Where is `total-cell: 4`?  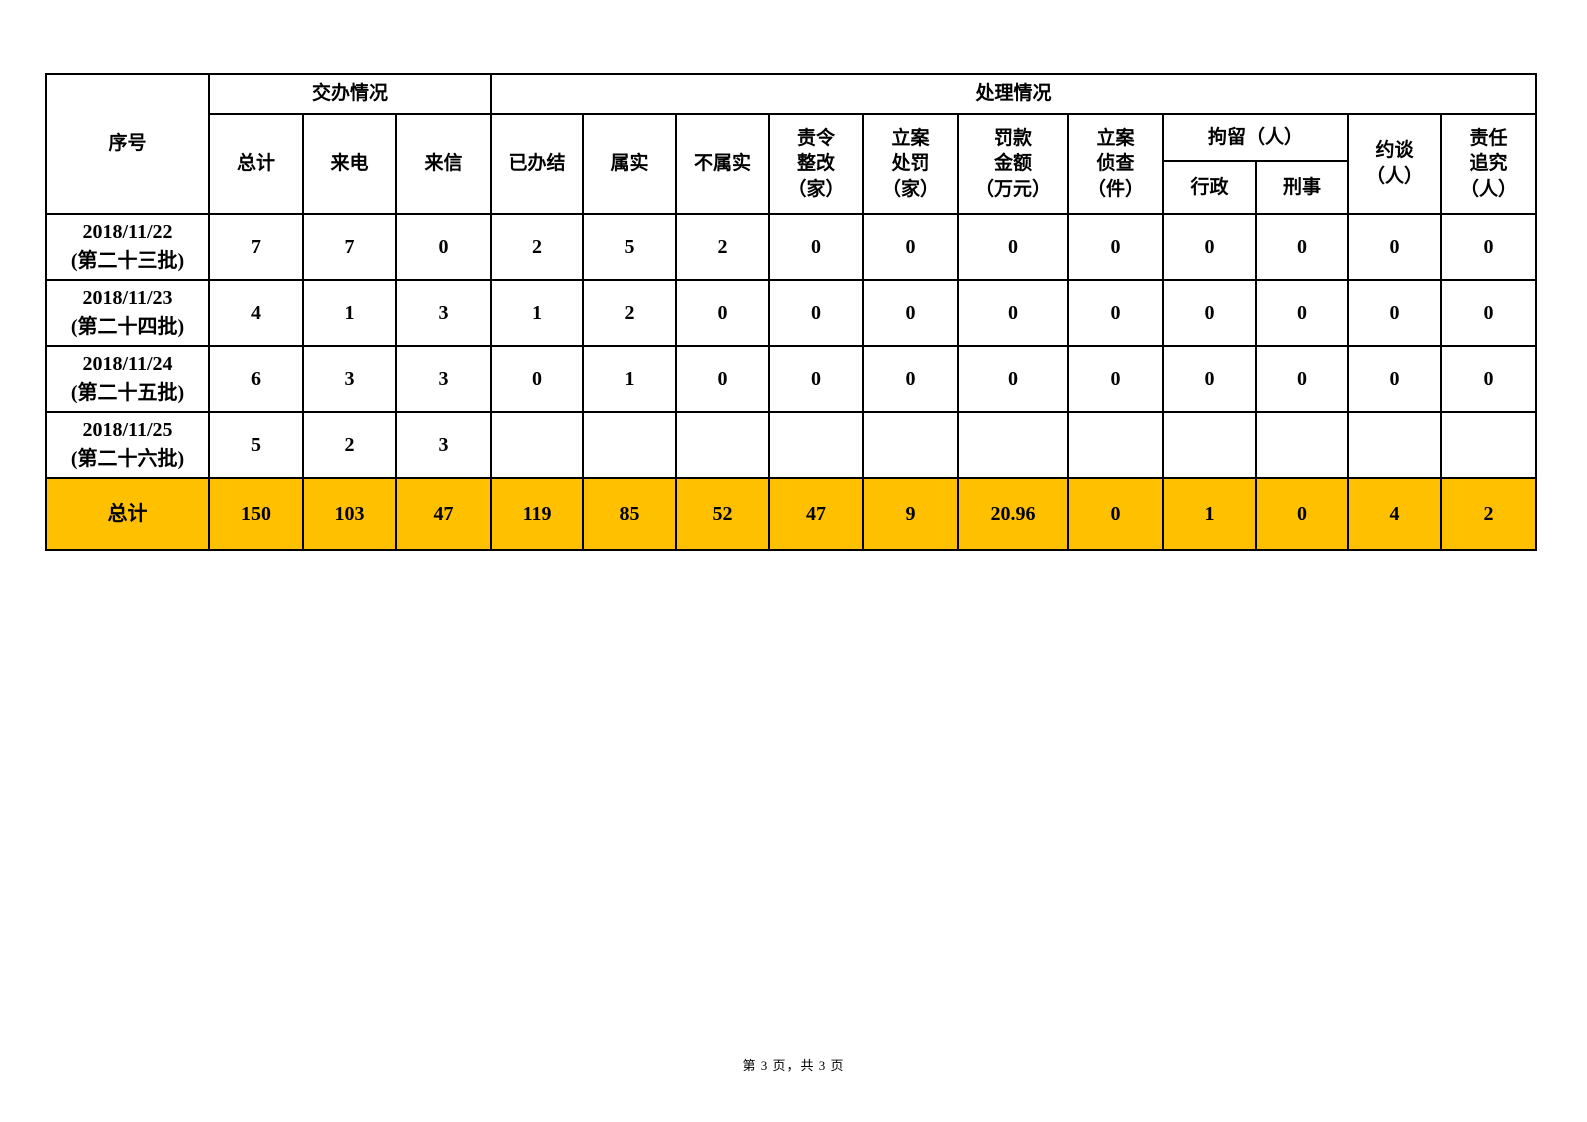 total-cell: 4 is located at coordinates (1395, 514).